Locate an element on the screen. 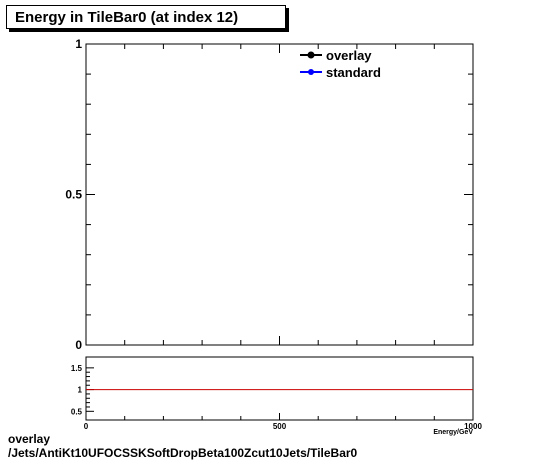 This screenshot has width=546, height=462. ratio-x-tick-label: 0 is located at coordinates (86, 426).